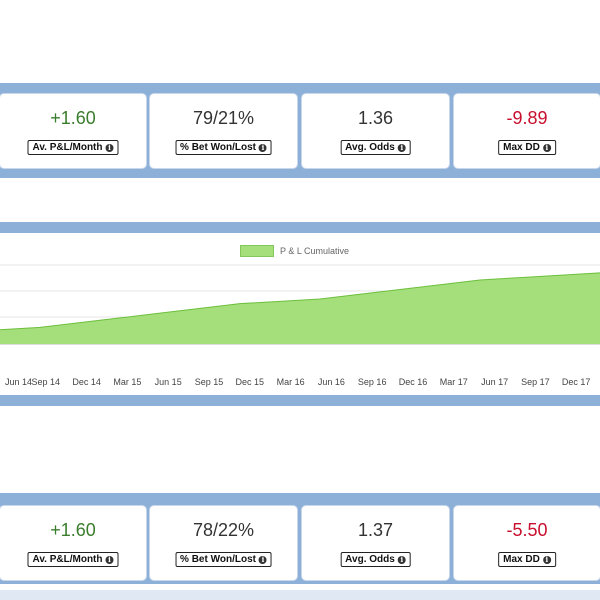  I want to click on pl-cumulative-area, so click(300, 308).